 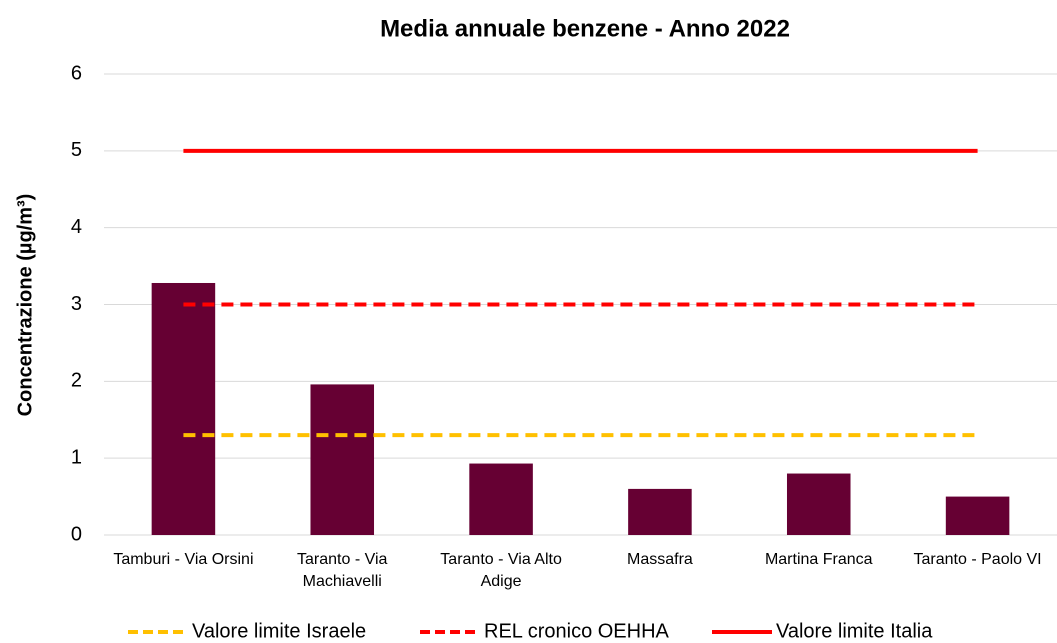 What do you see at coordinates (76, 534) in the screenshot?
I see `y-tick-label: 0` at bounding box center [76, 534].